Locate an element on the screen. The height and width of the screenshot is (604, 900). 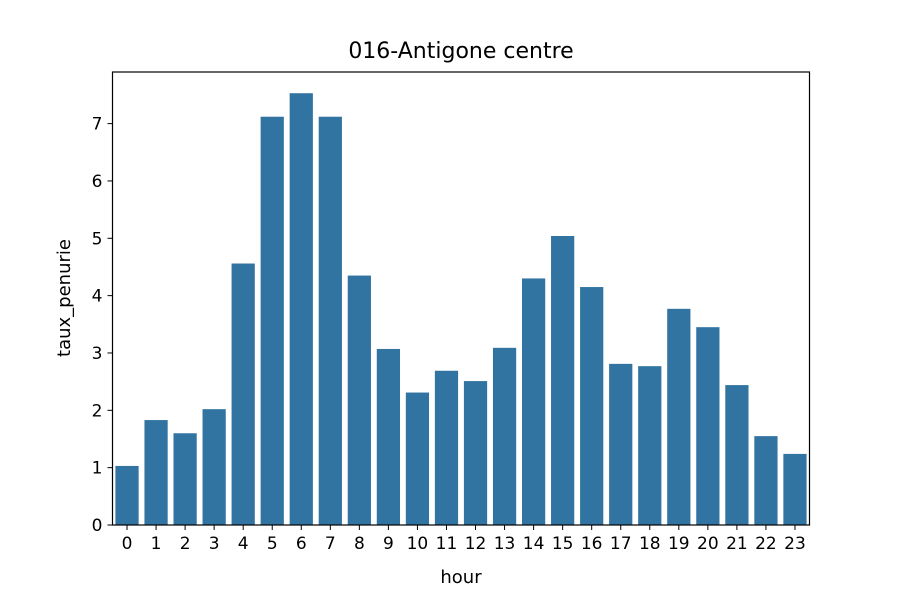
x-tick-label: 8 is located at coordinates (359, 544).